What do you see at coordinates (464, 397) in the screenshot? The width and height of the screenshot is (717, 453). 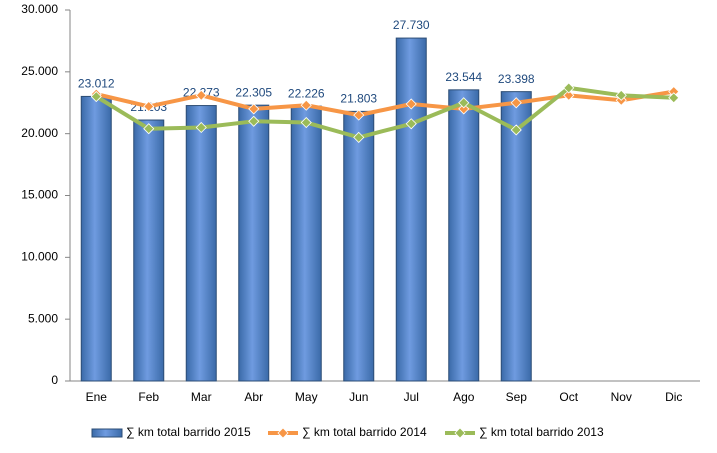 I see `x-tick-label: Ago` at bounding box center [464, 397].